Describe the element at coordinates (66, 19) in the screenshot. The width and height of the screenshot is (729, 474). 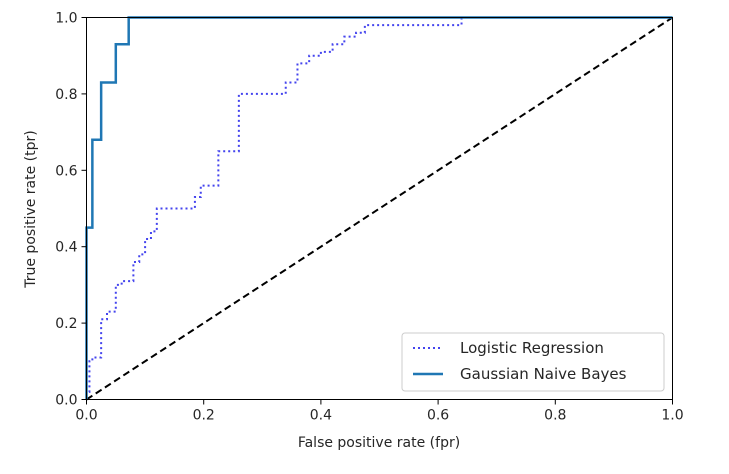
I see `y-tick-label: 1.0` at that location.